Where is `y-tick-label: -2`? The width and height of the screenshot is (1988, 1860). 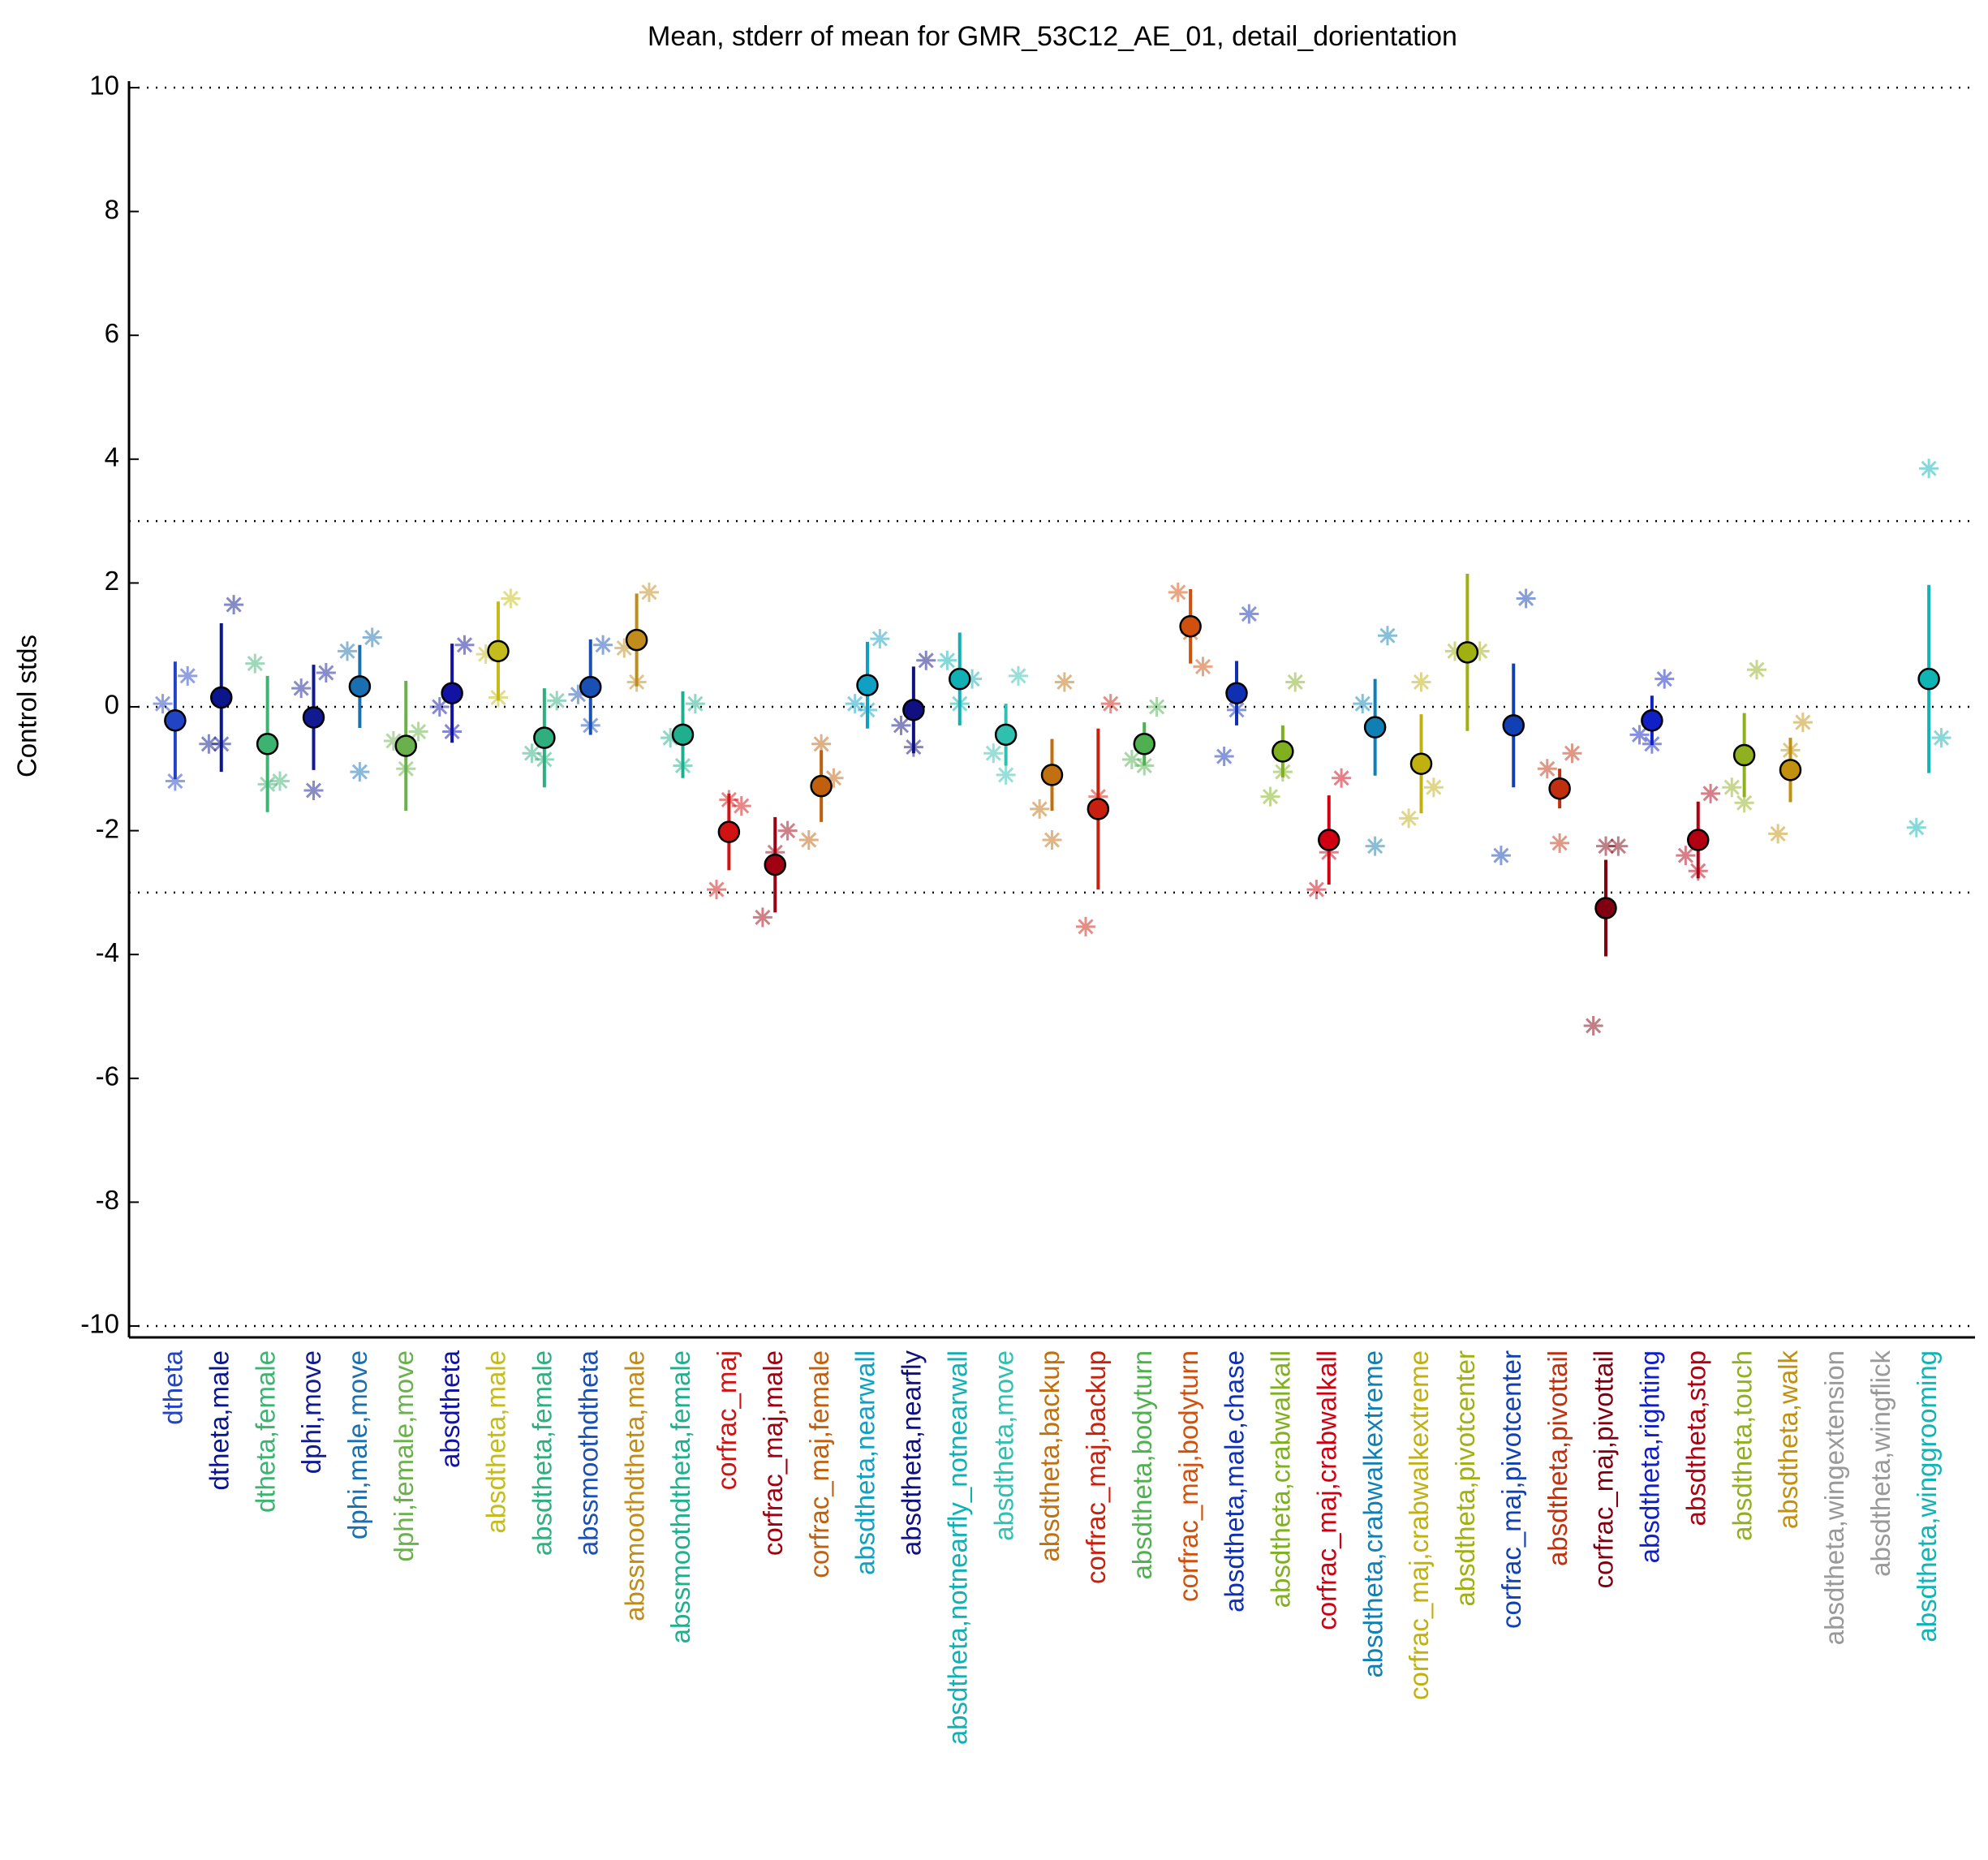
y-tick-label: -2 is located at coordinates (107, 828).